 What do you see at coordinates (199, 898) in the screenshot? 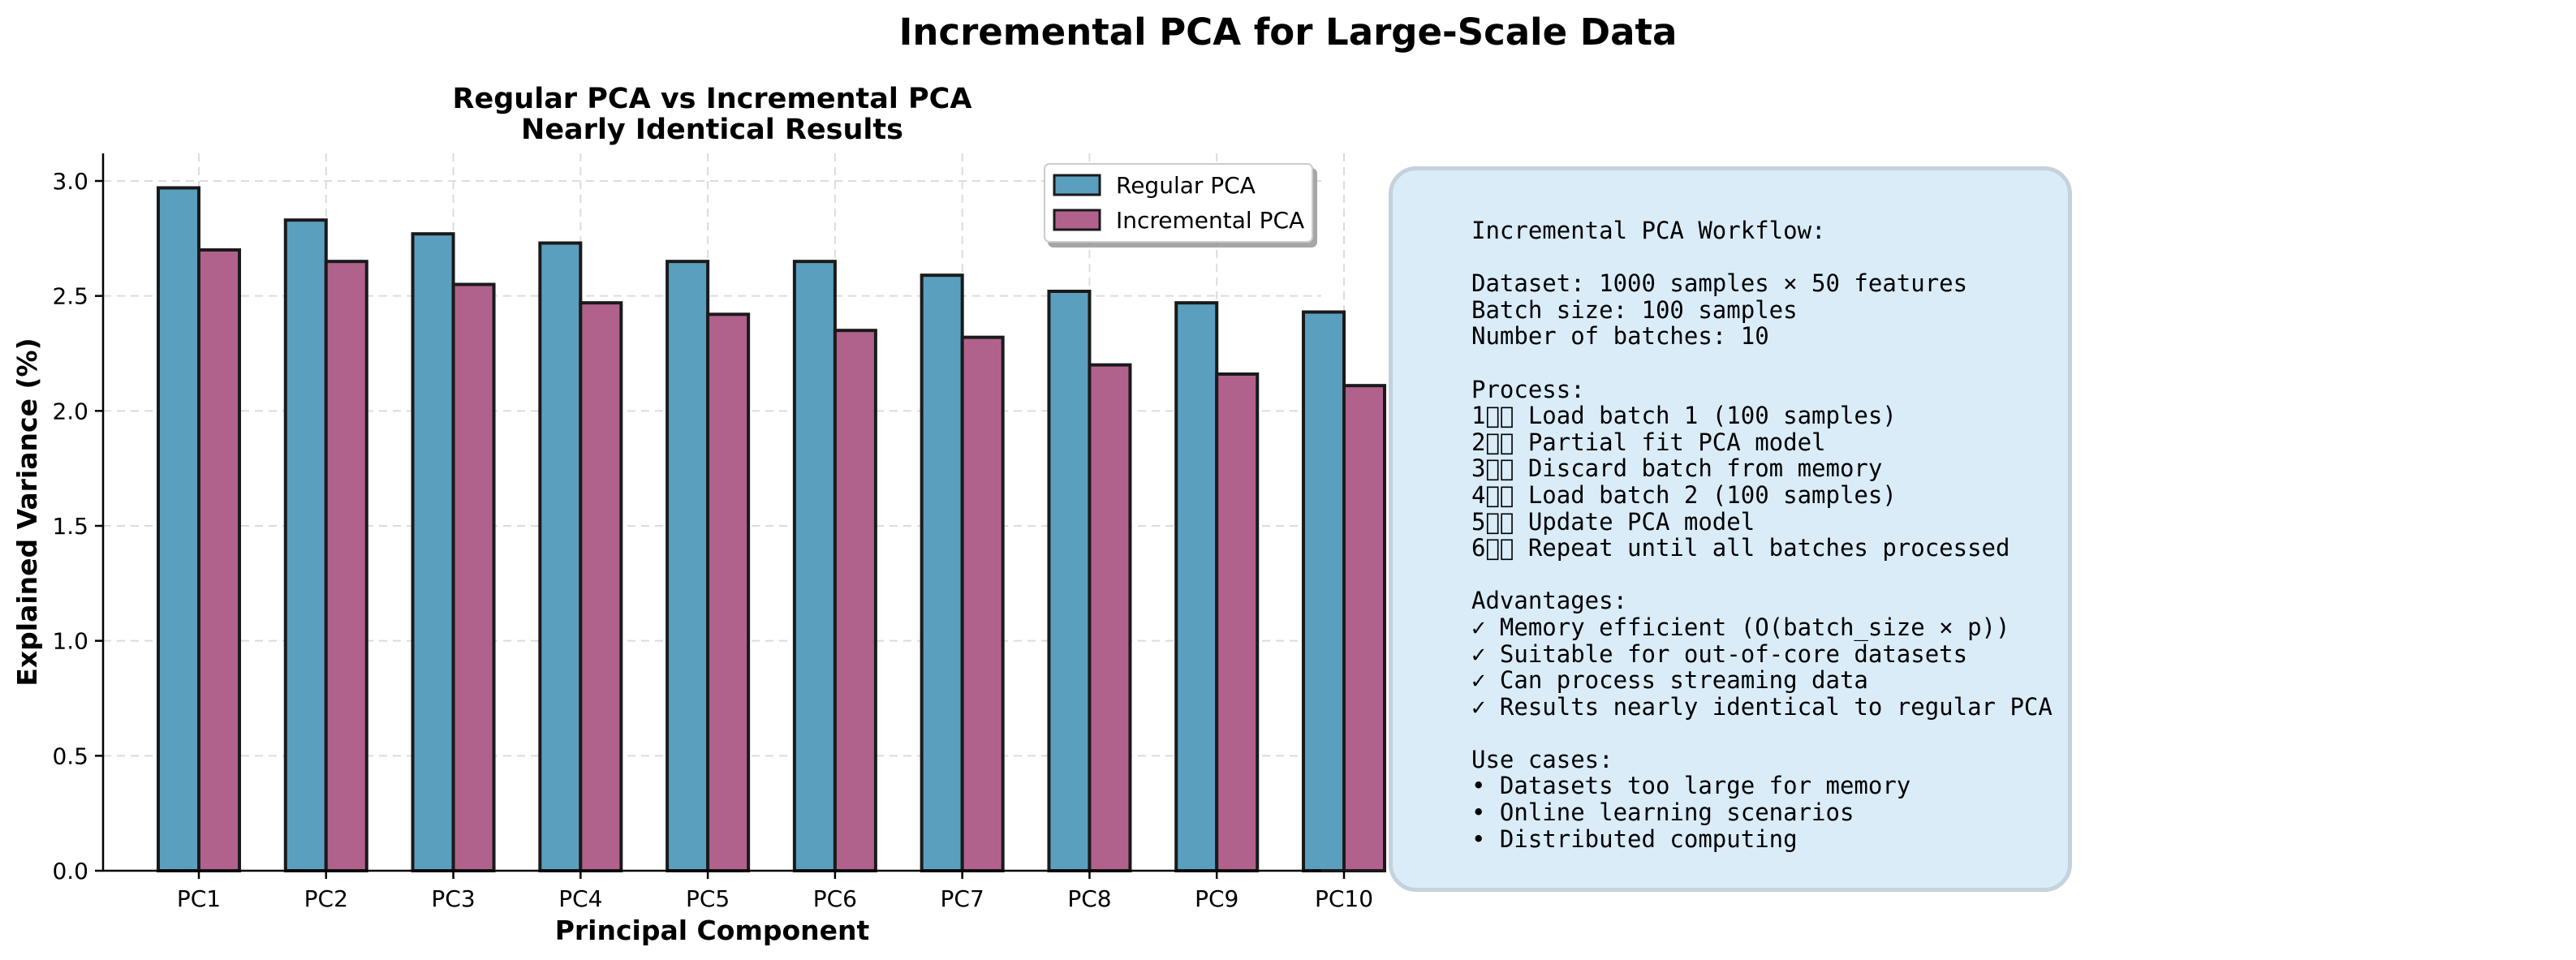
I see `x-tick-label-pc1: PC1` at bounding box center [199, 898].